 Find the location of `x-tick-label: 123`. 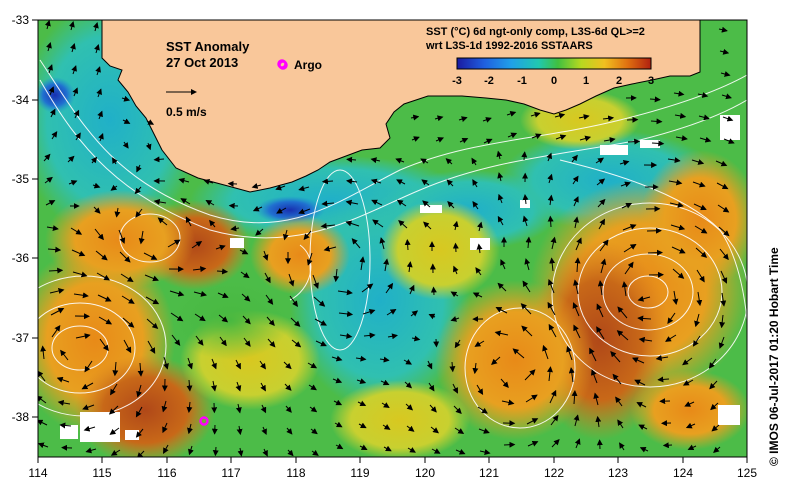

x-tick-label: 123 is located at coordinates (618, 473).